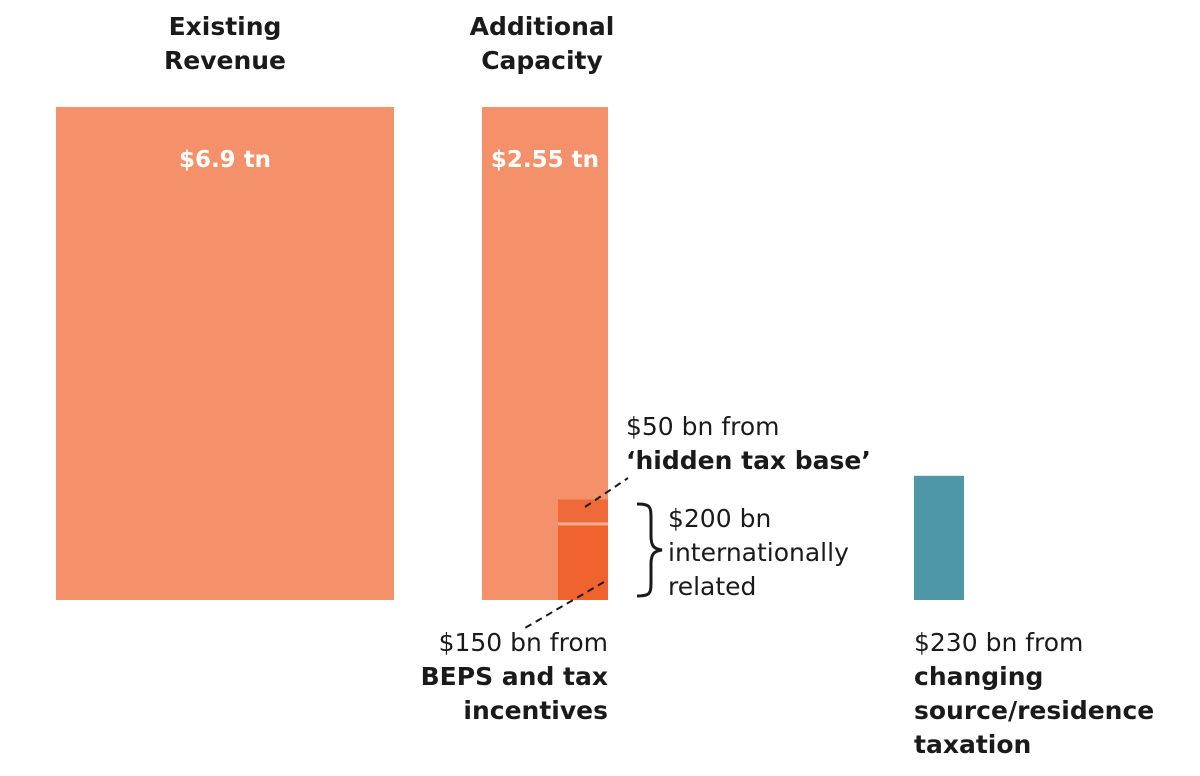  What do you see at coordinates (703, 426) in the screenshot?
I see `annotation-hidden-line-1: $50 bn from` at bounding box center [703, 426].